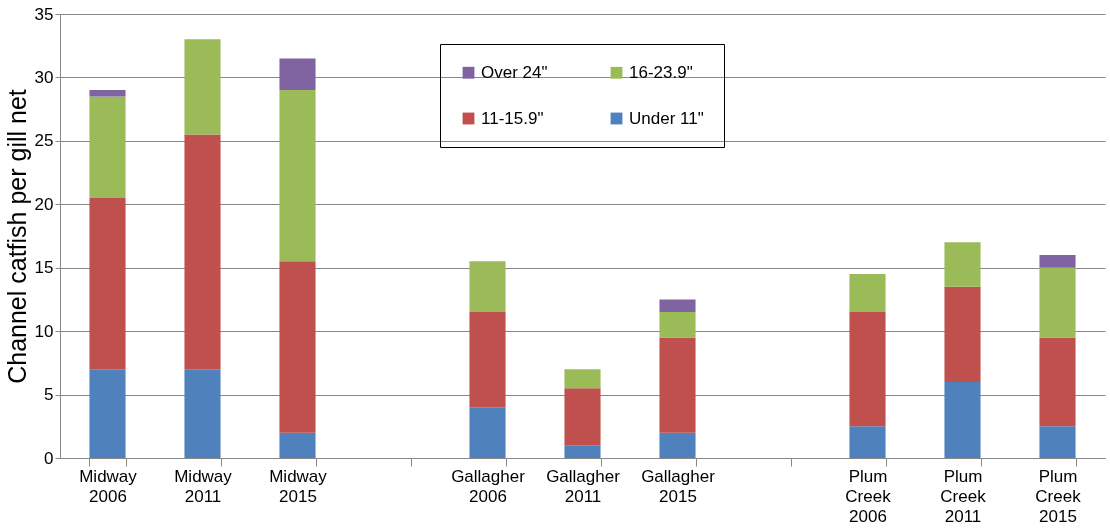 This screenshot has width=1110, height=529. I want to click on x-tick-label: Midway 2011, so click(203, 486).